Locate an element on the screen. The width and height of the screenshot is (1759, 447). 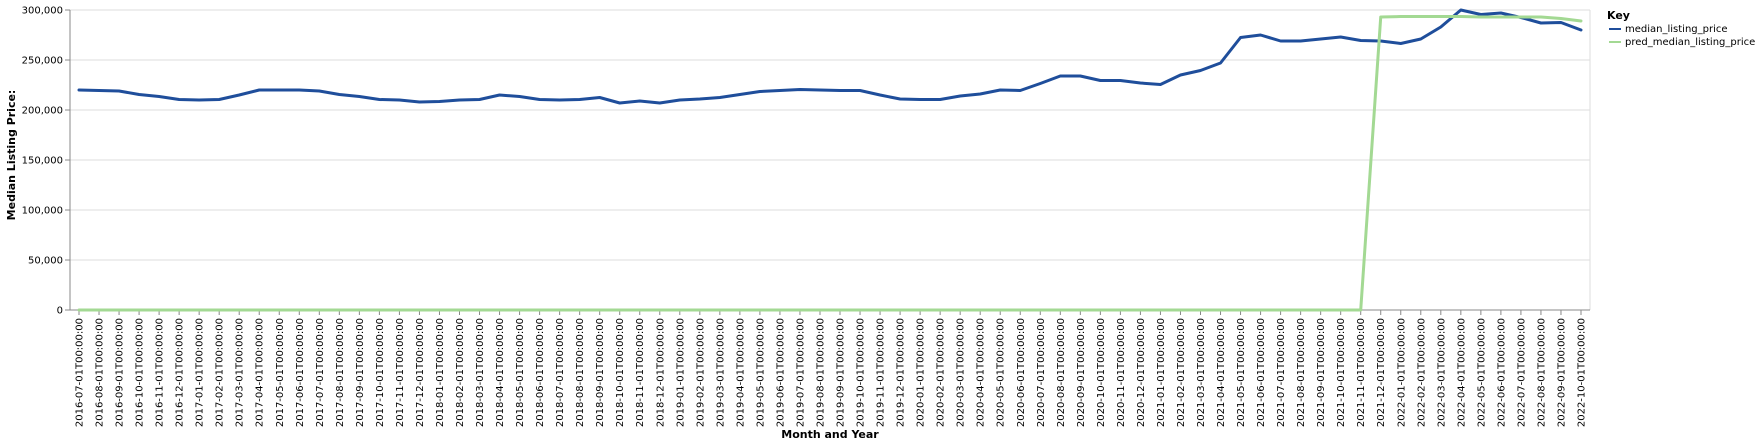
x-tick-label: 2019-03-01T00:00:00 is located at coordinates (720, 372).